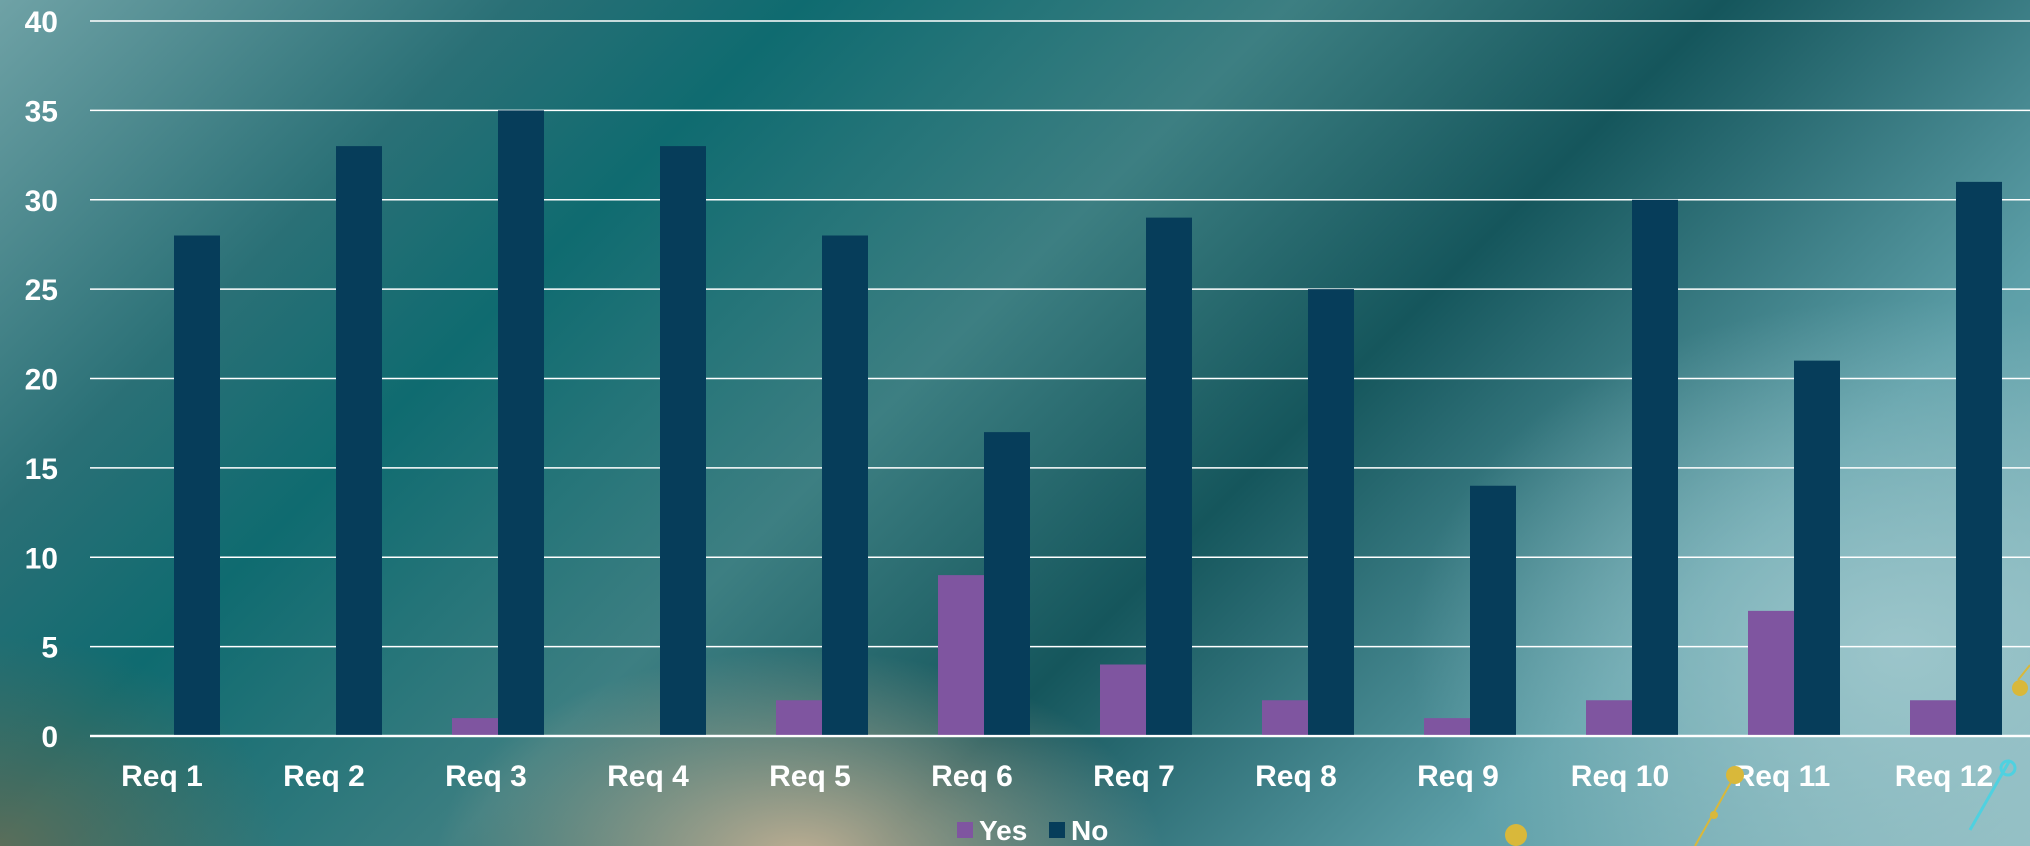 The height and width of the screenshot is (846, 2030). I want to click on x-tick-label: Req 4, so click(648, 776).